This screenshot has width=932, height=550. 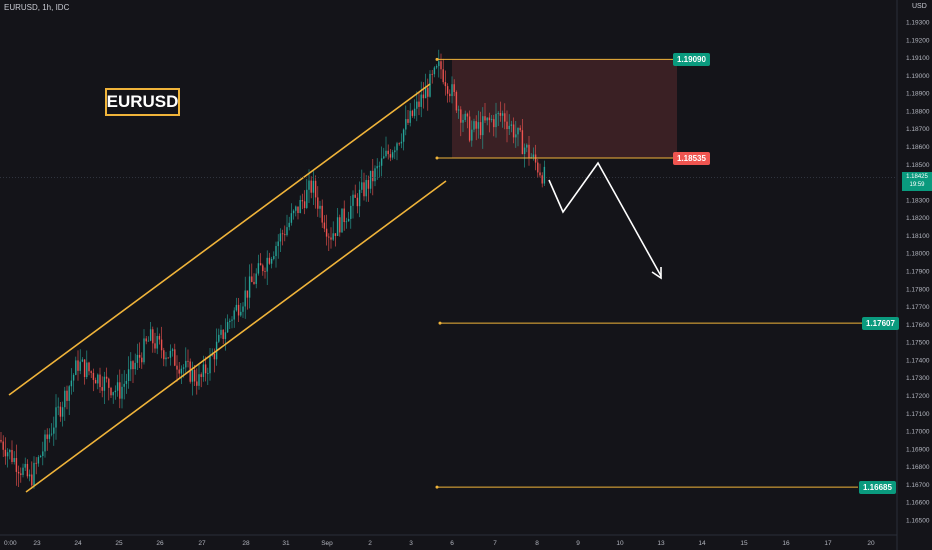 I want to click on y-tick-label: 1.16900, so click(x=918, y=449).